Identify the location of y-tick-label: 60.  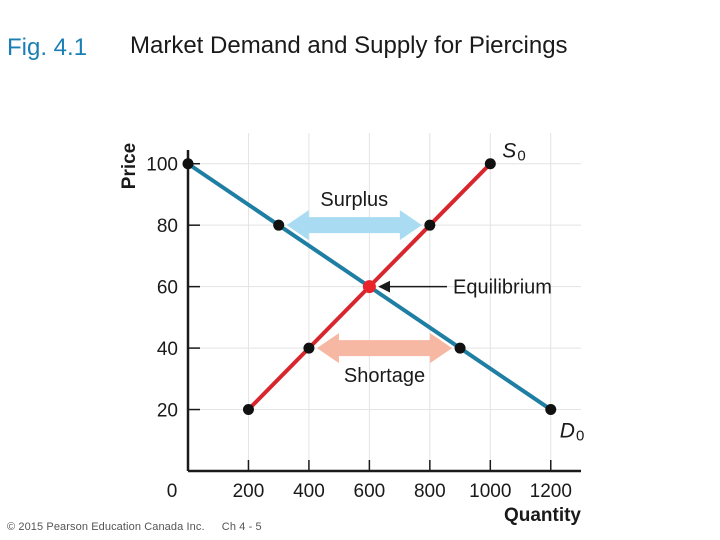
(167, 288).